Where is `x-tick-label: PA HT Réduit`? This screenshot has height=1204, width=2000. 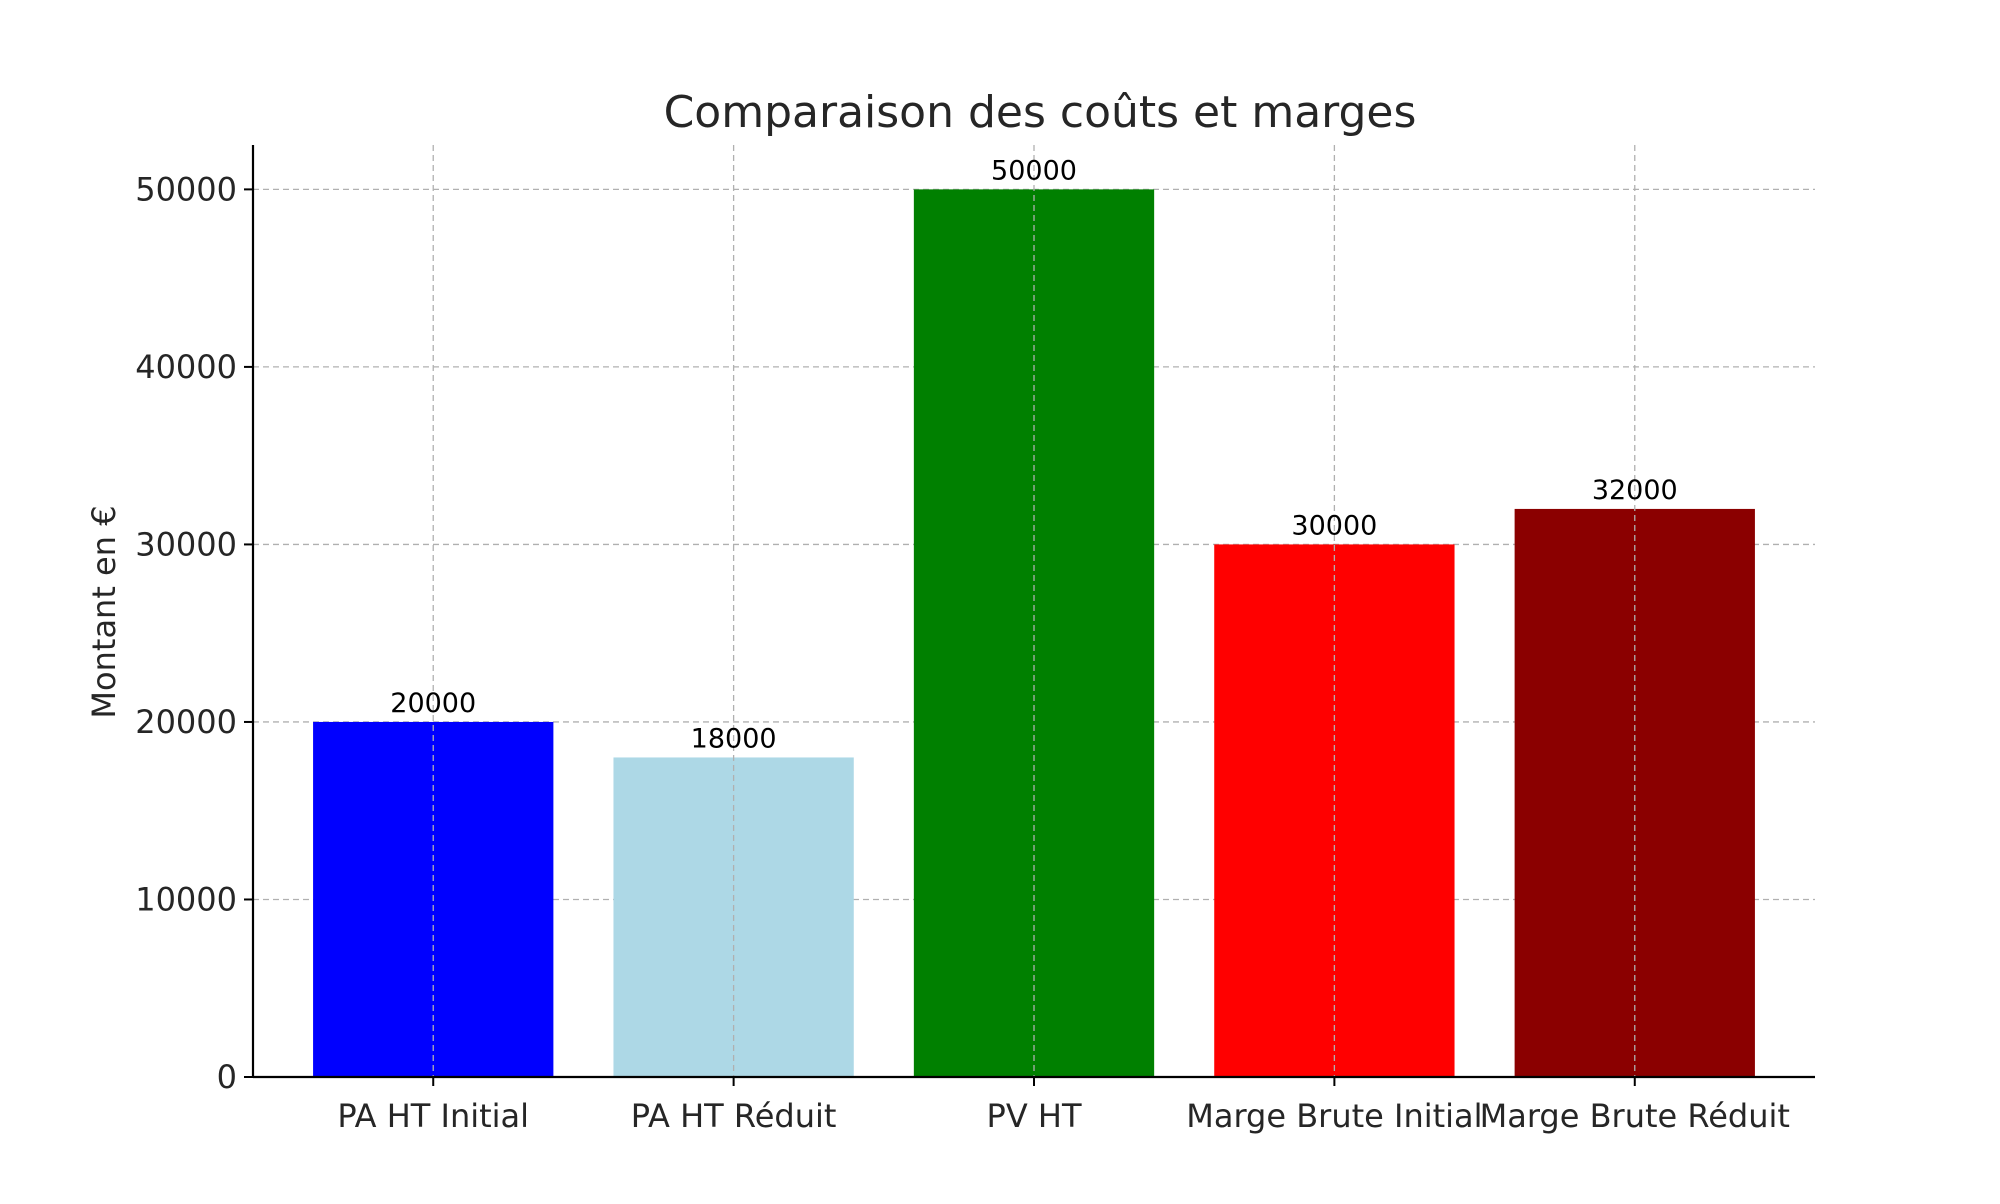
x-tick-label: PA HT Réduit is located at coordinates (734, 1116).